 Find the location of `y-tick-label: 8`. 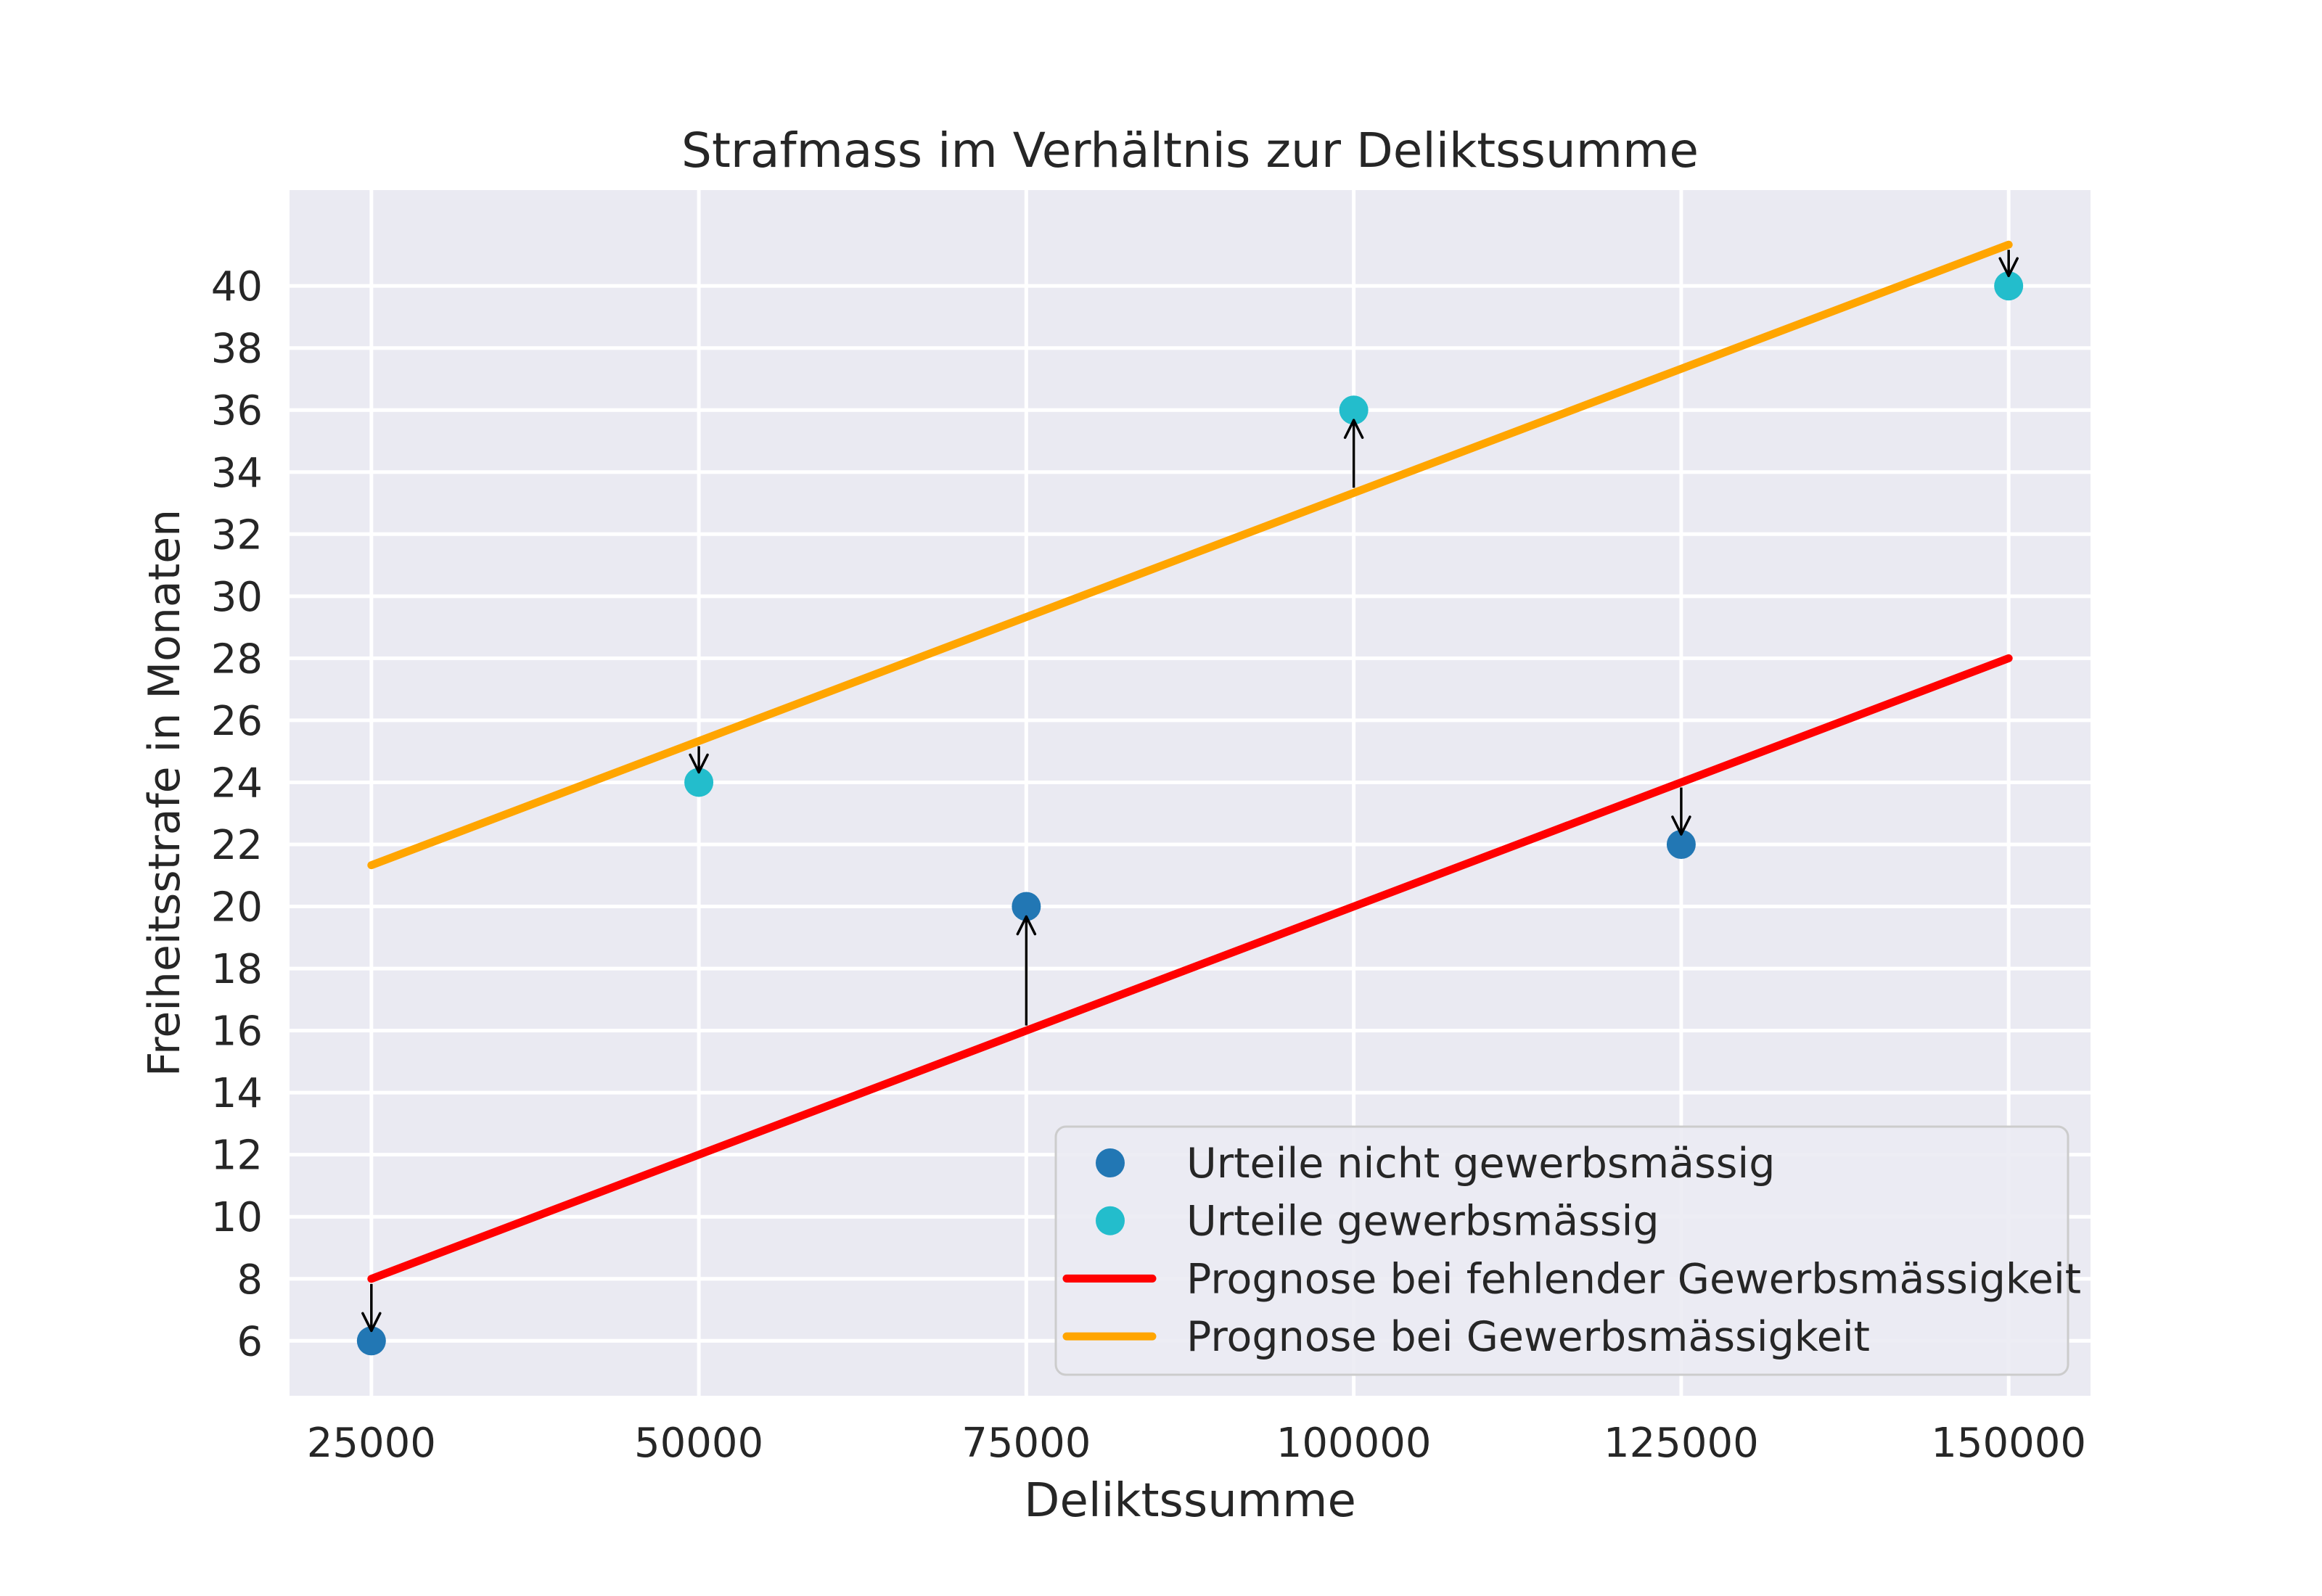

y-tick-label: 8 is located at coordinates (250, 1280).